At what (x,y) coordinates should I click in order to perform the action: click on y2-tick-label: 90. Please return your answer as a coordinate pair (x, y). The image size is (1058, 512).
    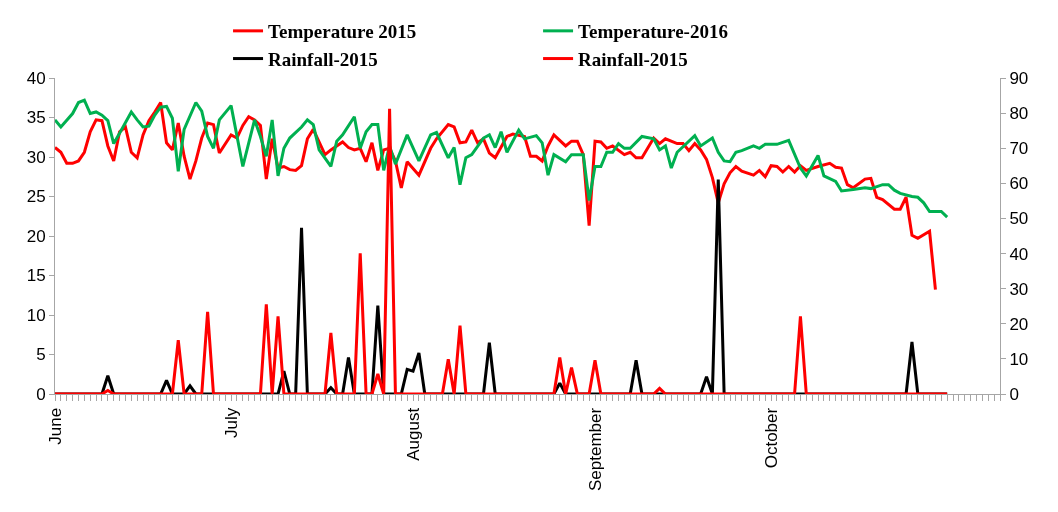
    Looking at the image, I should click on (1019, 78).